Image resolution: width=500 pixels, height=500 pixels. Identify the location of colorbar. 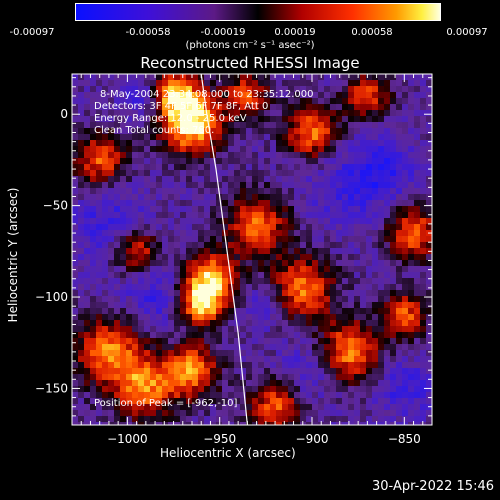
(258, 12).